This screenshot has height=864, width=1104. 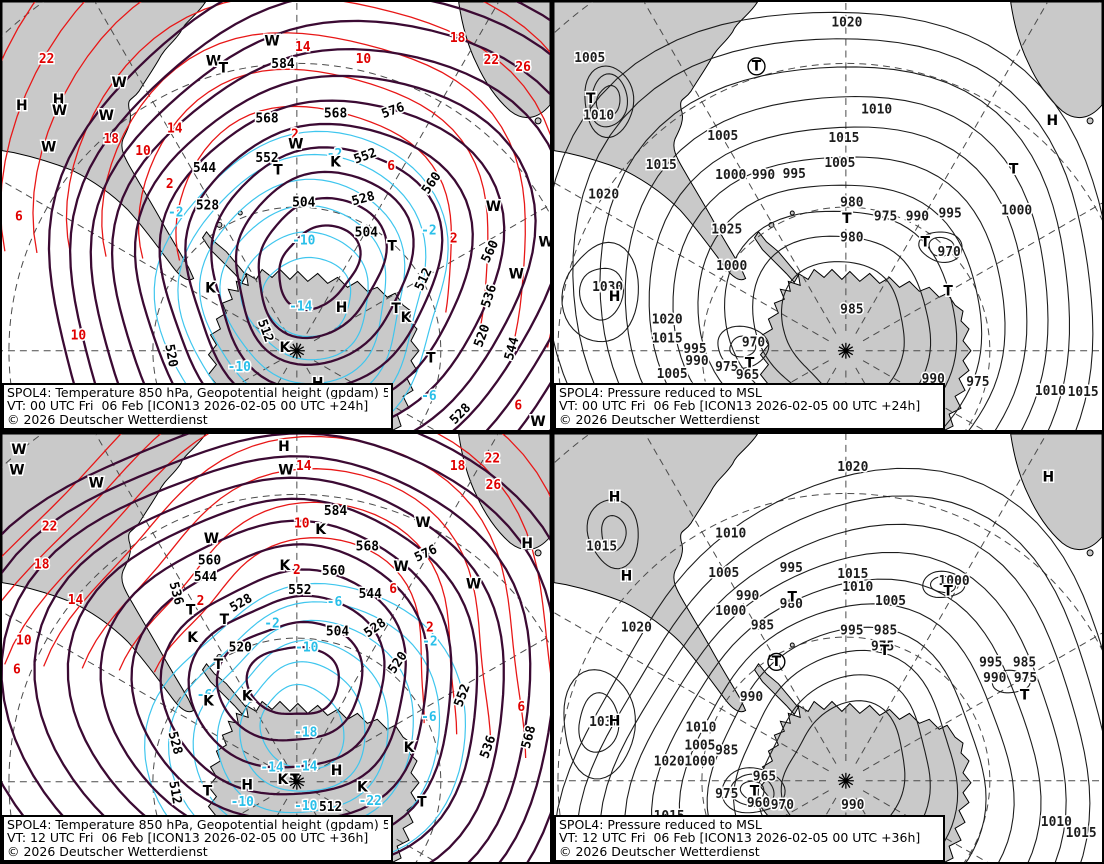 I want to click on pressure-contour-label: 1030, so click(x=604, y=722).